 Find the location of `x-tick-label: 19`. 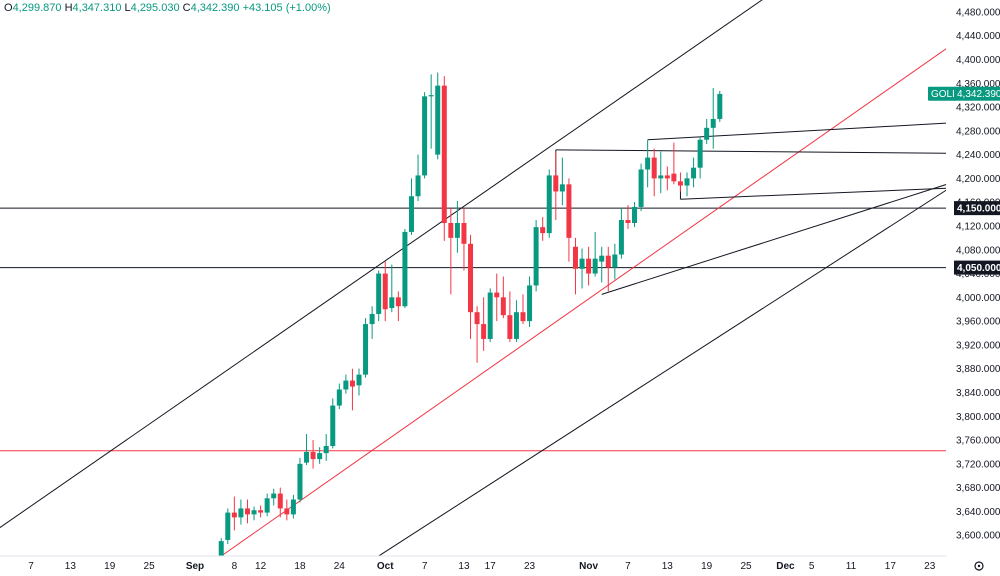

x-tick-label: 19 is located at coordinates (110, 566).